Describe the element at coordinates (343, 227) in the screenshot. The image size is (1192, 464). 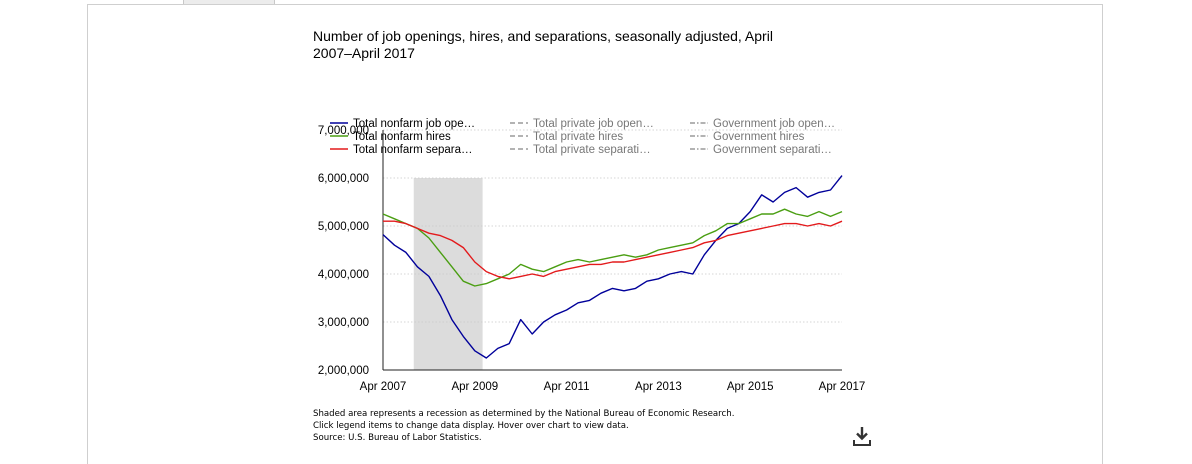
I see `y-tick-label: 5,000,000` at that location.